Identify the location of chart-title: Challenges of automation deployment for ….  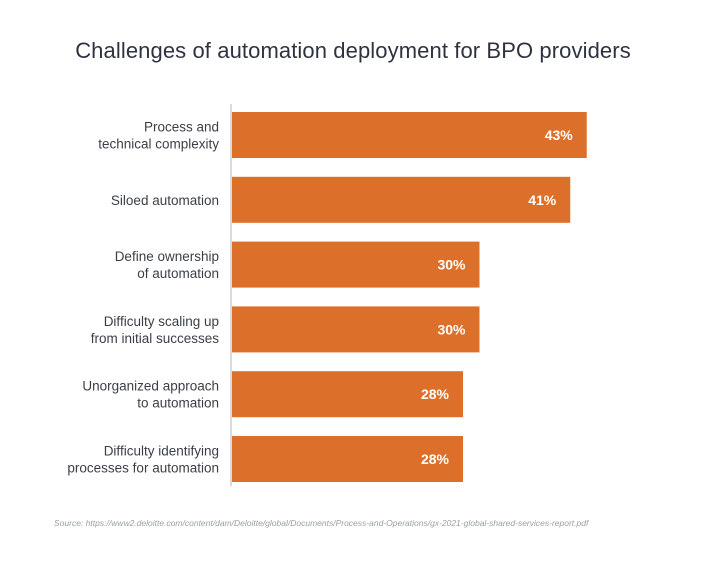
(353, 50).